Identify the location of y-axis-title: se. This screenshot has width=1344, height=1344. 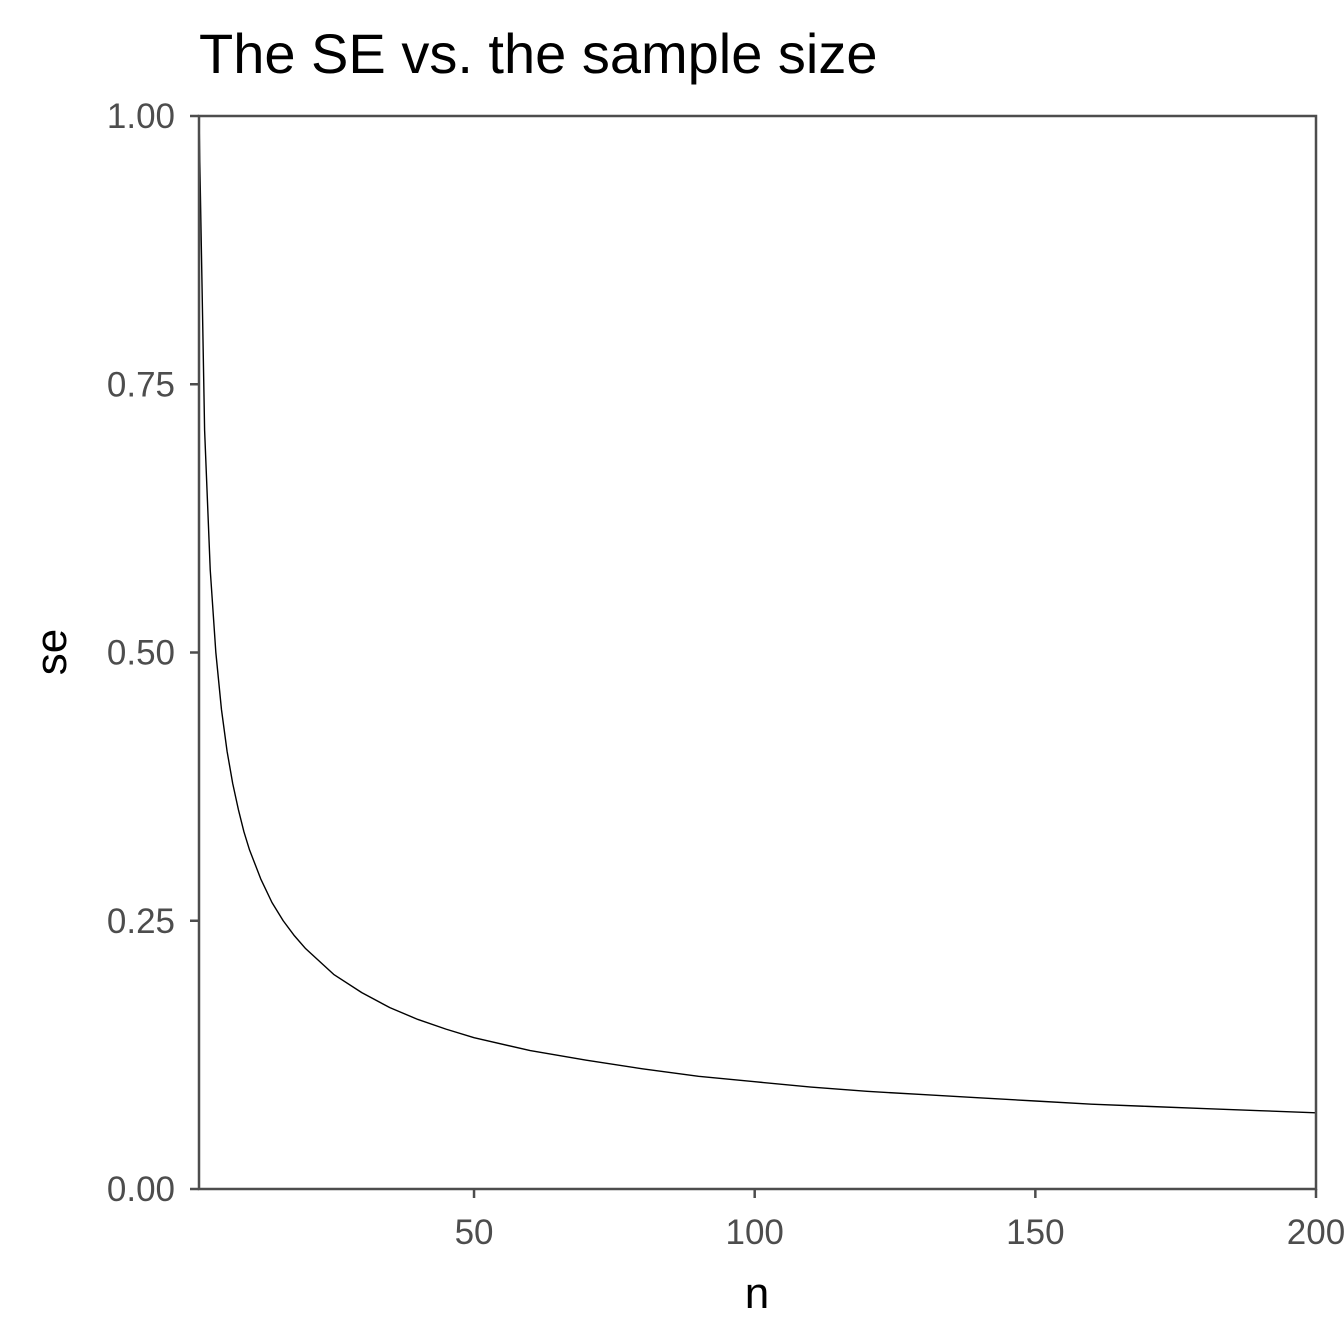
(51, 652).